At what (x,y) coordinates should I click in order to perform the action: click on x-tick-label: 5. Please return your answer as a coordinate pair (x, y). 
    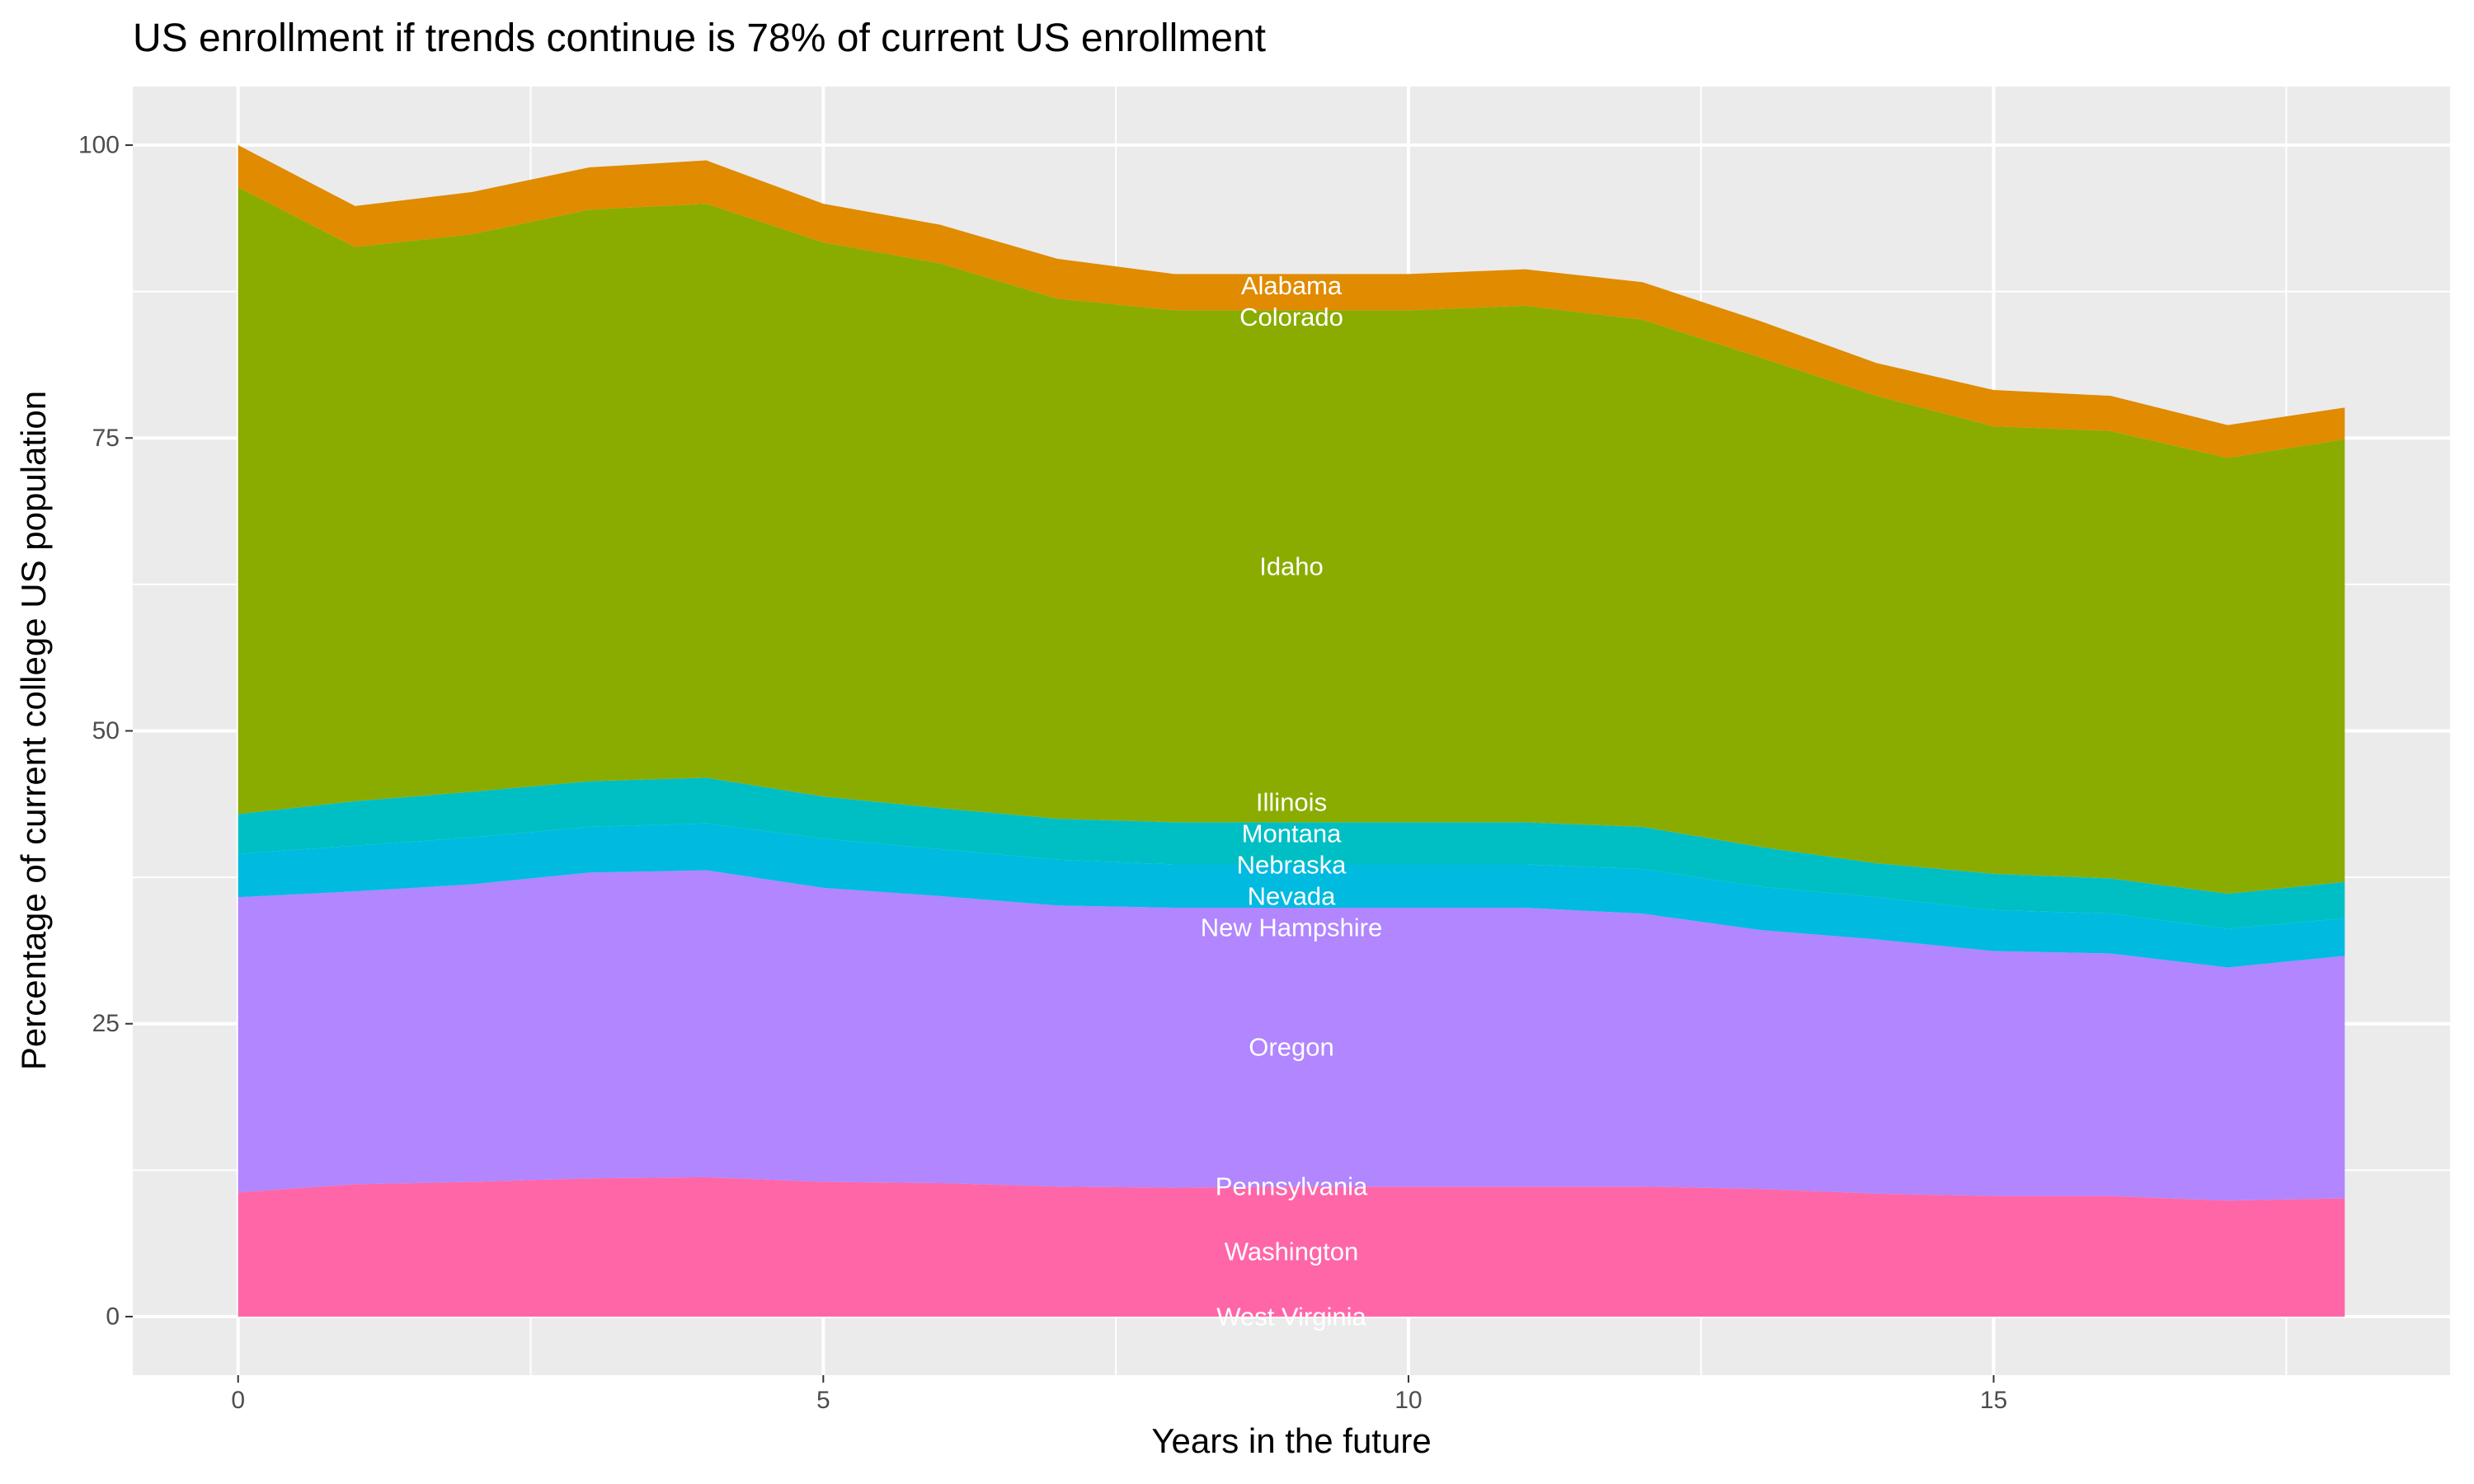
    Looking at the image, I should click on (823, 1400).